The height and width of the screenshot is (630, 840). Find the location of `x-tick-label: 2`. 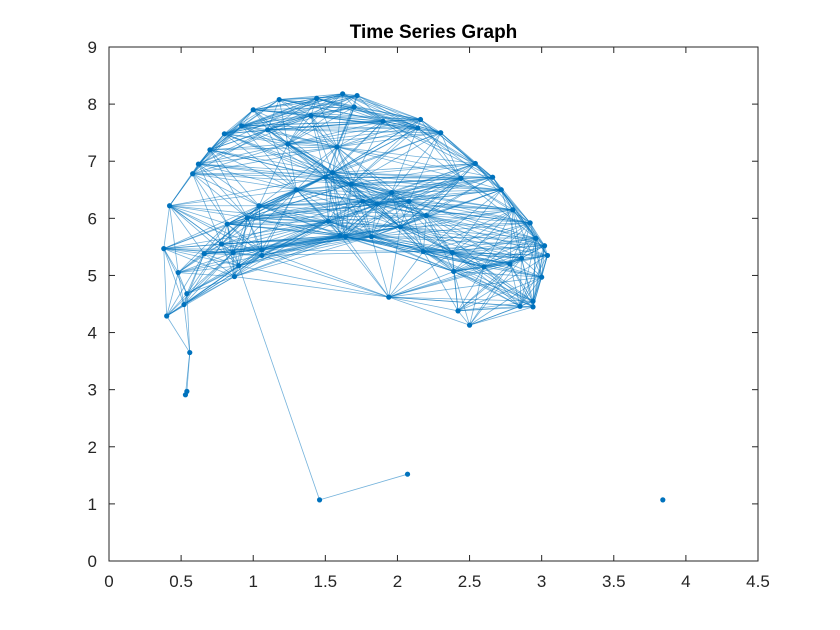

x-tick-label: 2 is located at coordinates (397, 581).